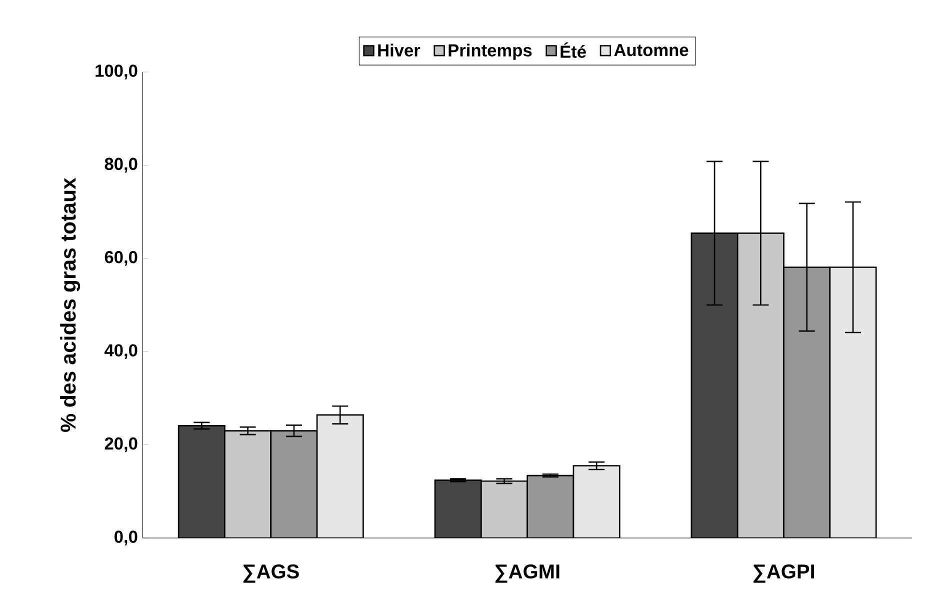 The image size is (926, 610). Describe the element at coordinates (490, 52) in the screenshot. I see `legend-label: Printemps` at that location.